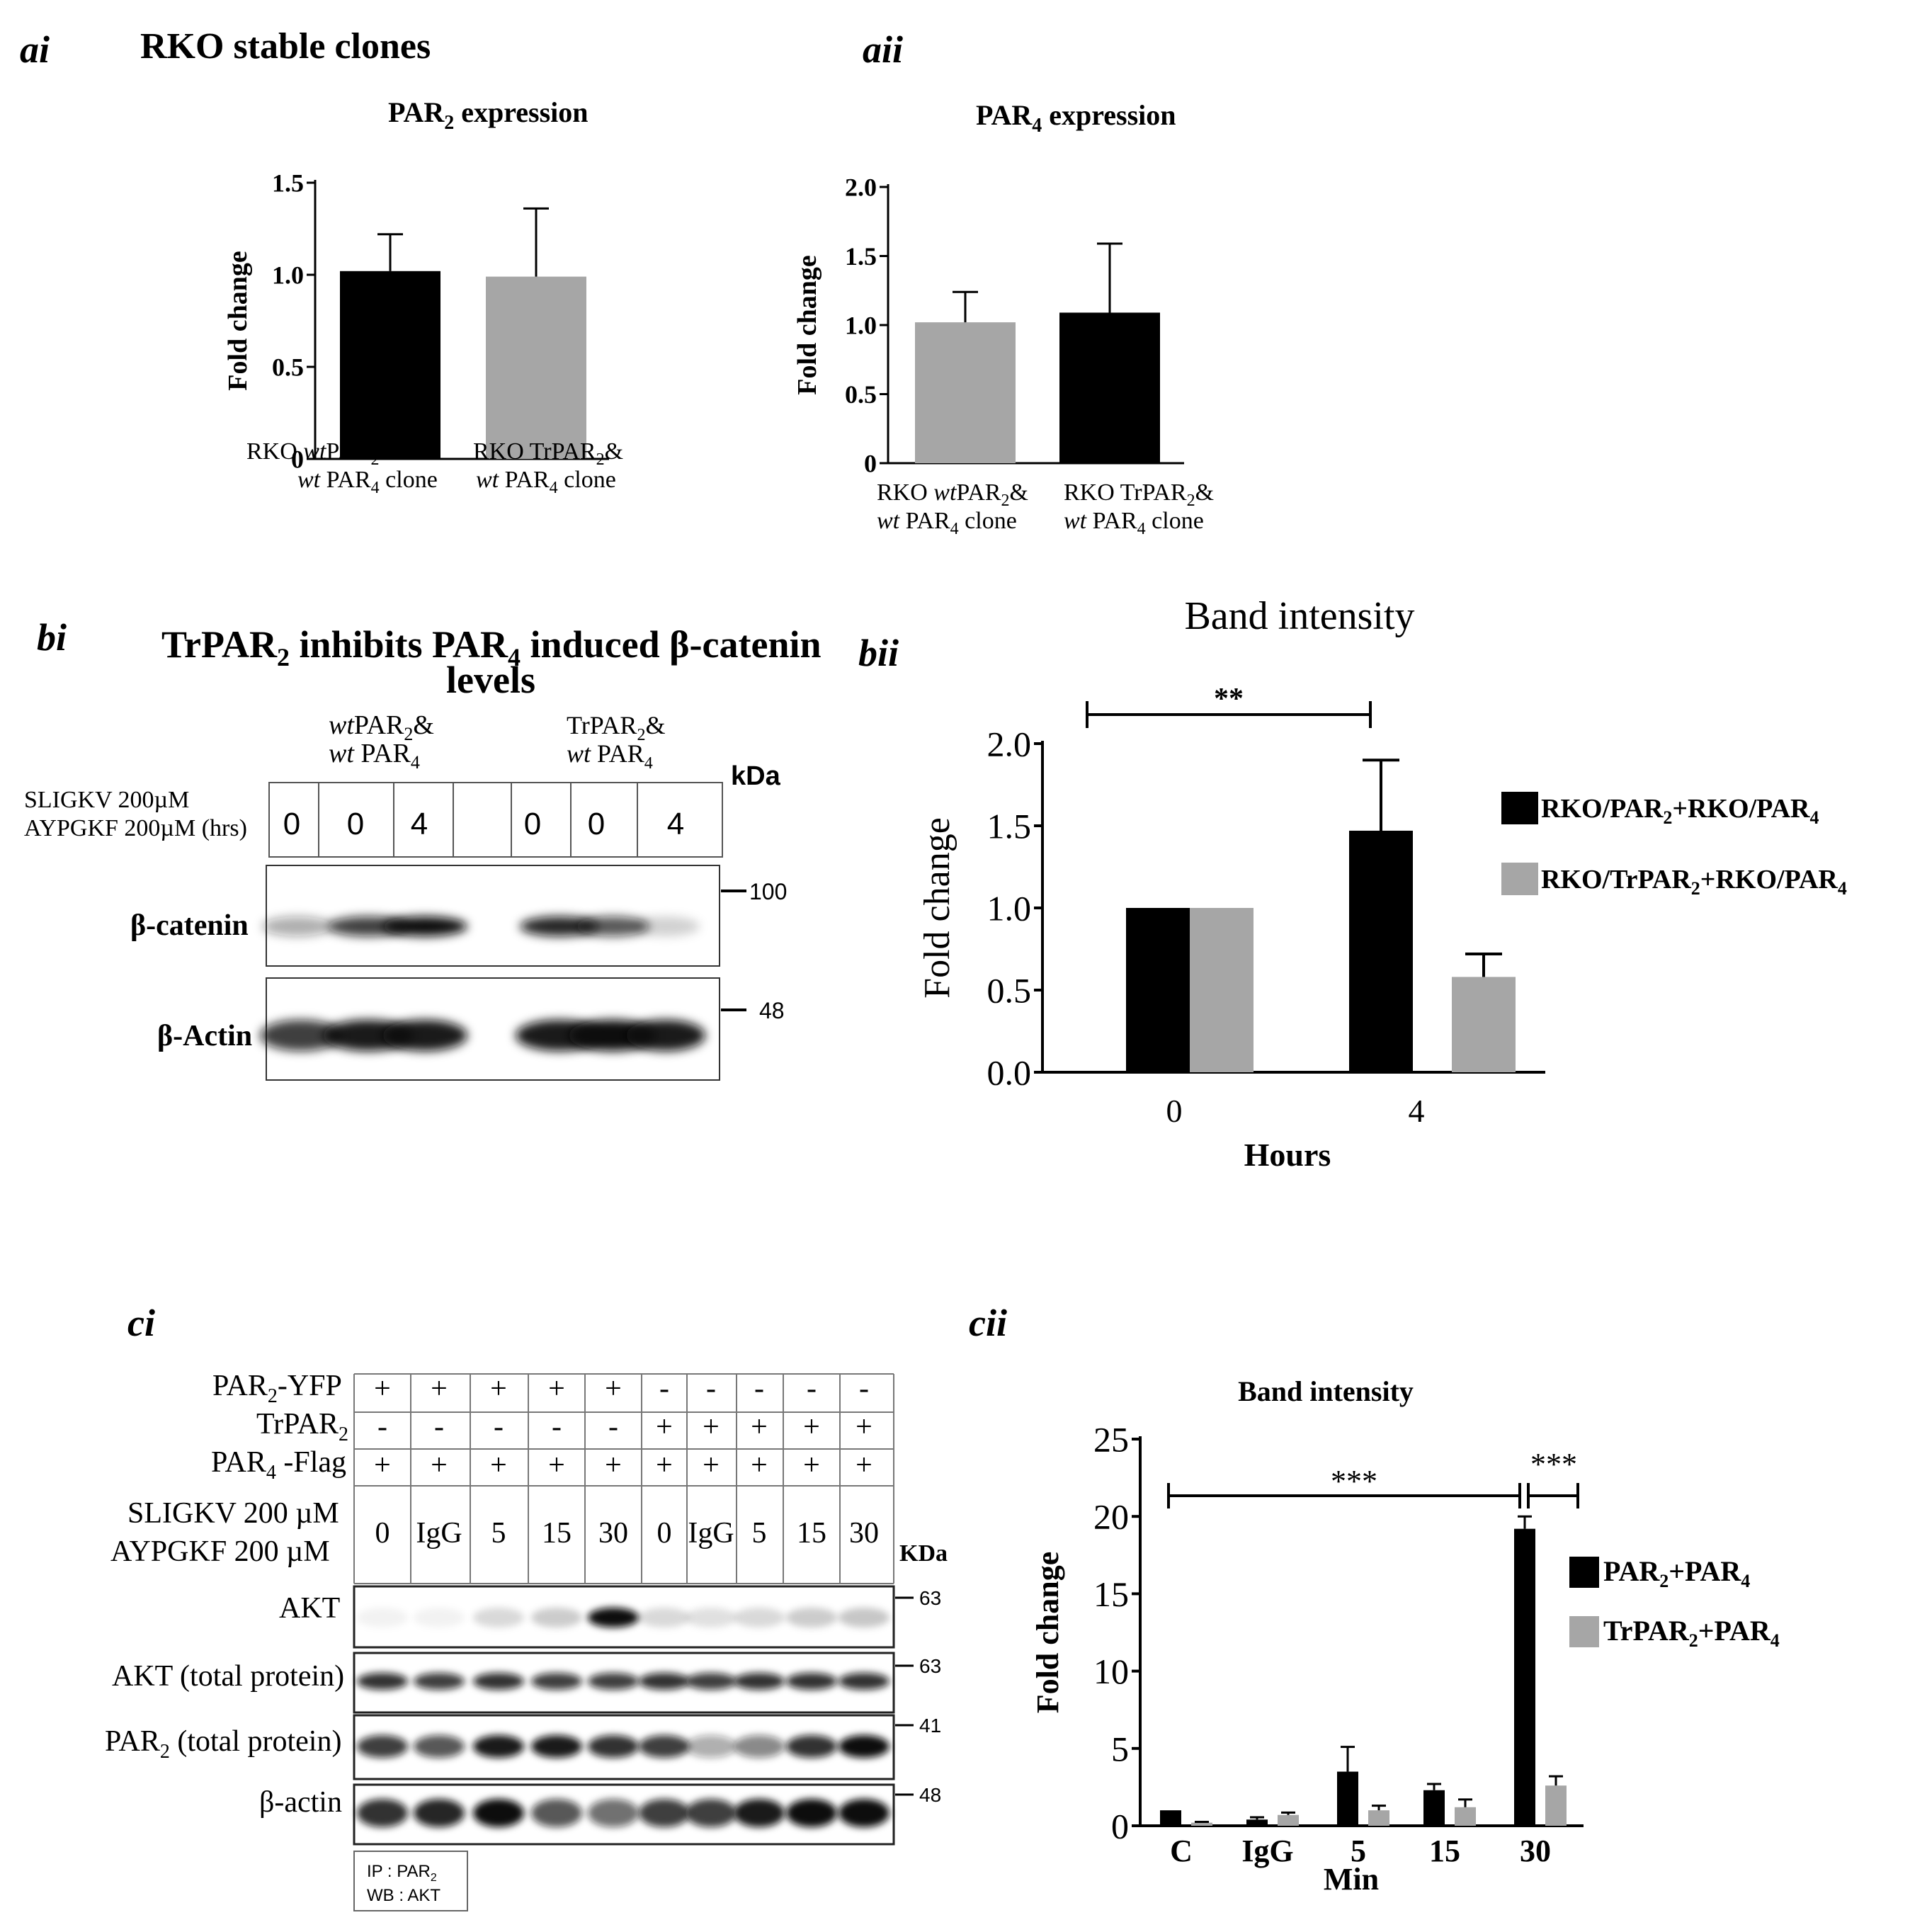 The image size is (1910, 1932). Describe the element at coordinates (381, 727) in the screenshot. I see `bi-group1-line1: wtPAR2&` at that location.